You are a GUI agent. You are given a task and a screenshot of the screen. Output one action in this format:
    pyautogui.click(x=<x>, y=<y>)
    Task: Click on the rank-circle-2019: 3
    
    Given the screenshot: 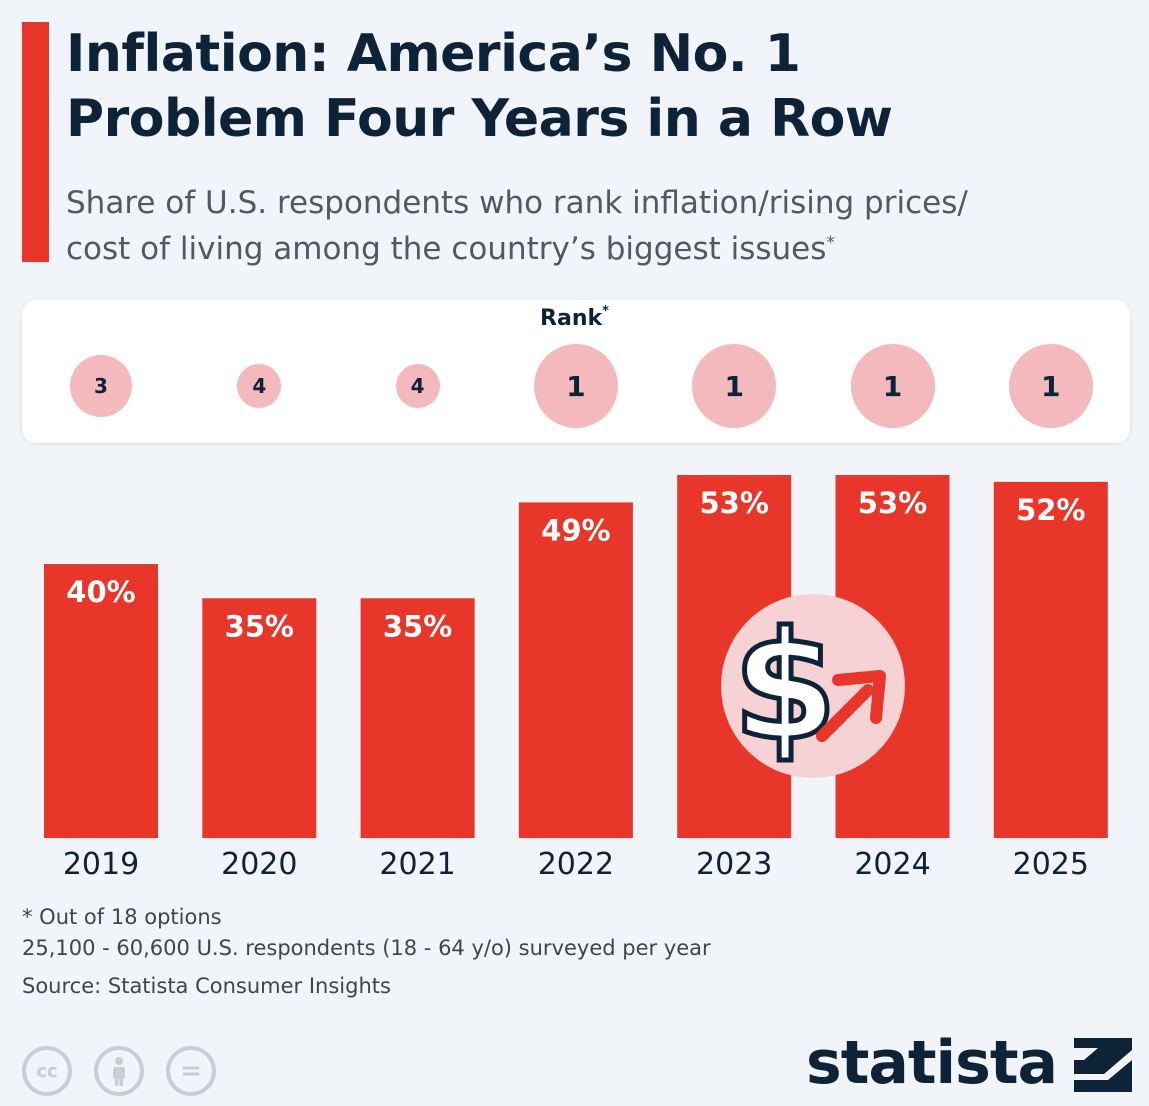 What is the action you would take?
    pyautogui.click(x=101, y=386)
    